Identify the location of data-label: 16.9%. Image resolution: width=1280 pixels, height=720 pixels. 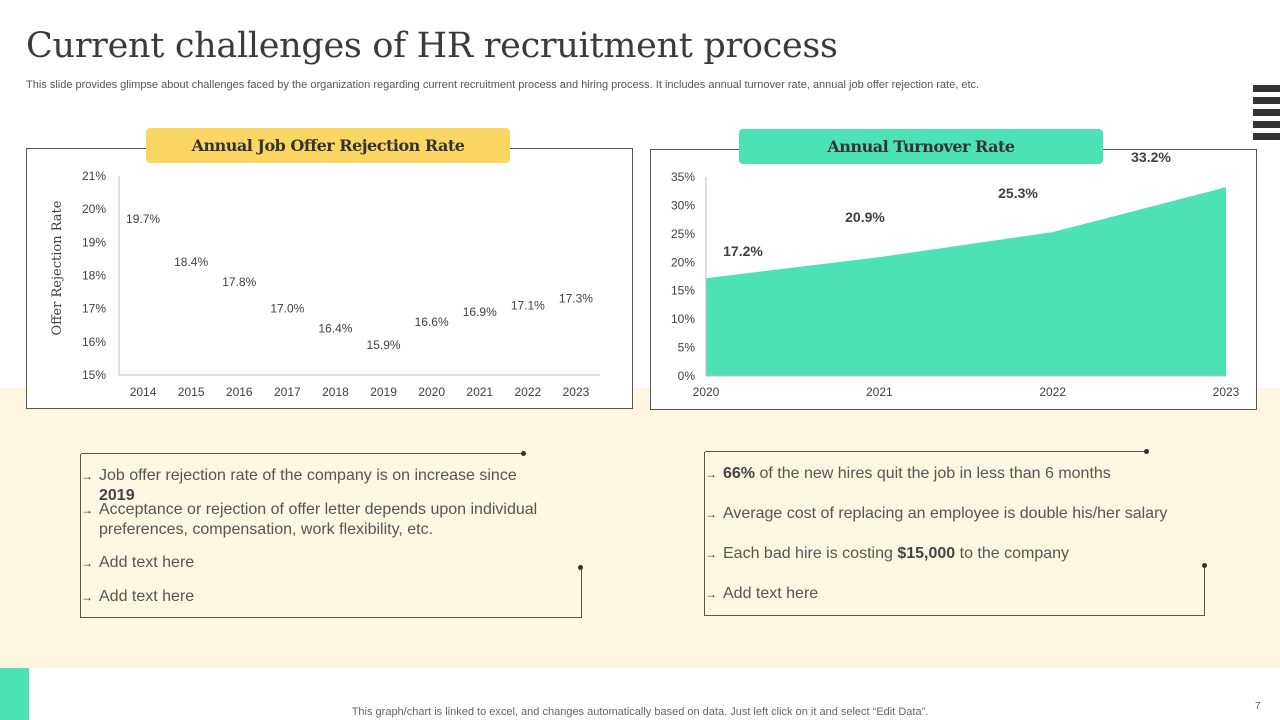
(480, 312).